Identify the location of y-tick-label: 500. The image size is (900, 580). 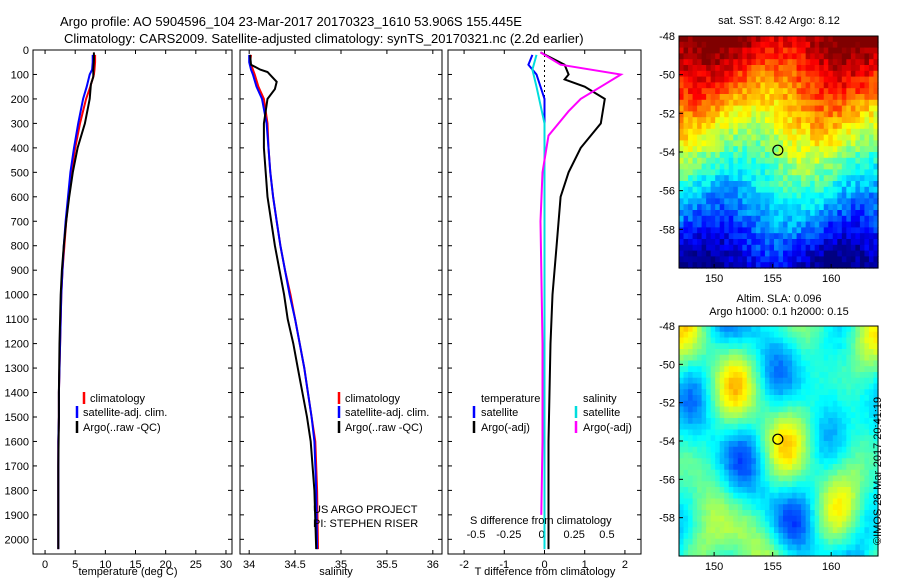
(20, 173).